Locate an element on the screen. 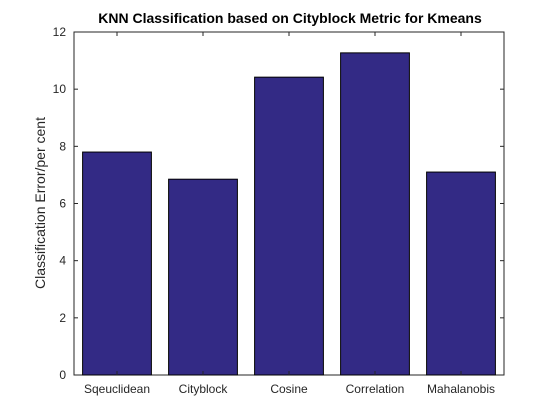  y-tick-label: 8 is located at coordinates (62, 146).